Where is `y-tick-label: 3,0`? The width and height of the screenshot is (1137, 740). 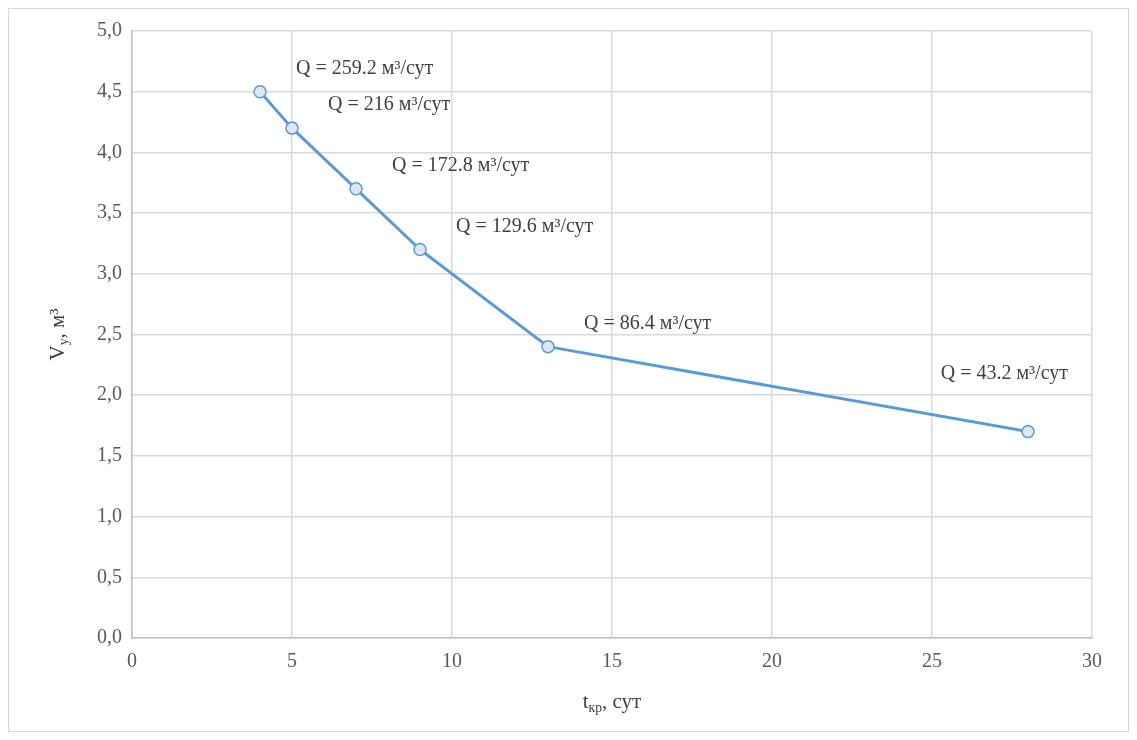 y-tick-label: 3,0 is located at coordinates (109, 272).